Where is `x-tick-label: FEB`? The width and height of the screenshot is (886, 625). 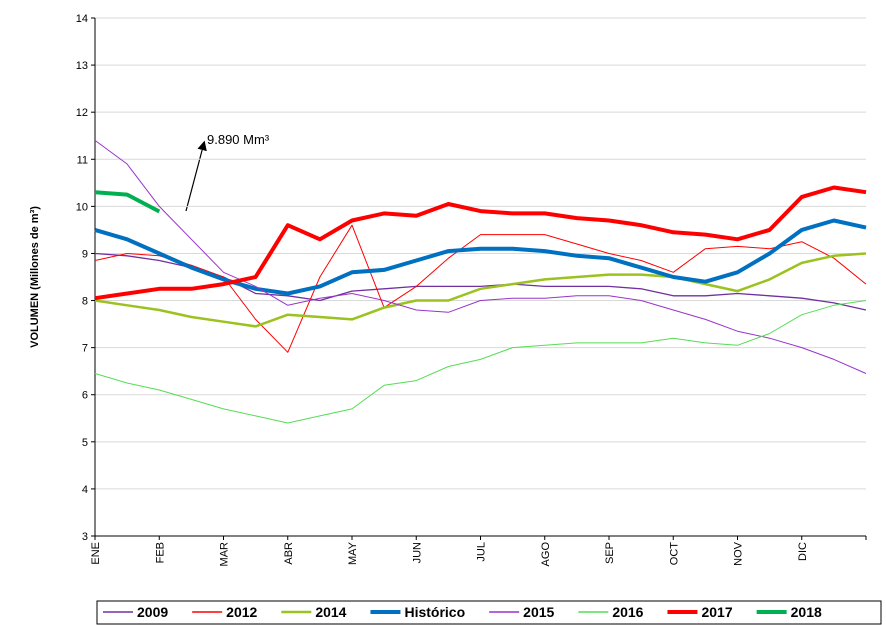
x-tick-label: FEB is located at coordinates (160, 552).